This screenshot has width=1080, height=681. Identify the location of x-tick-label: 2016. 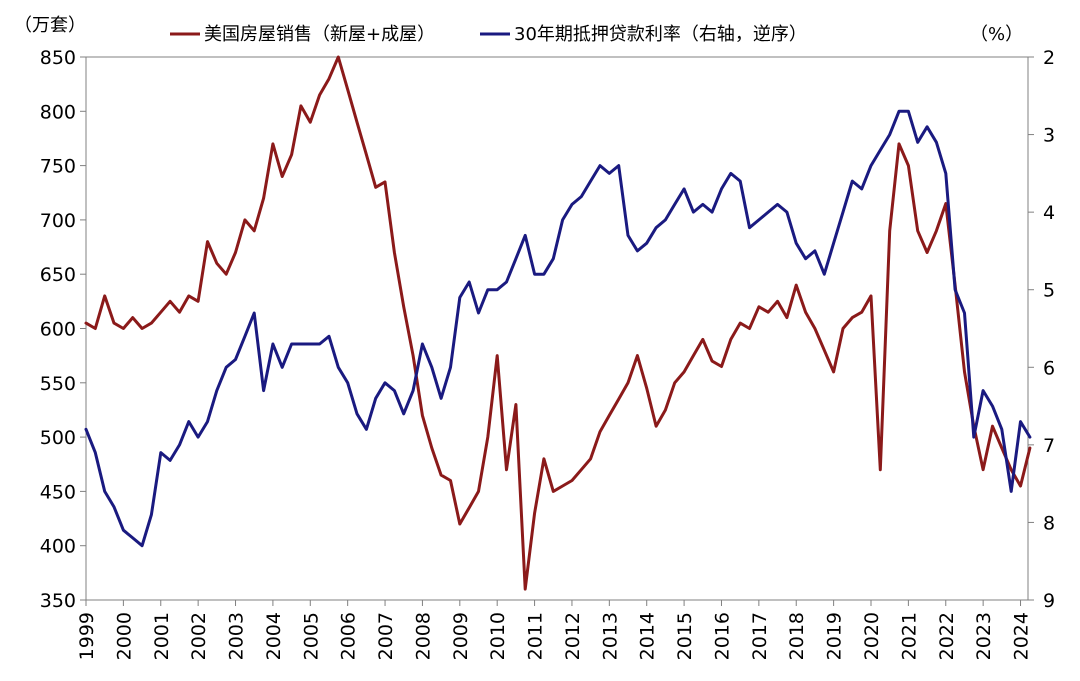
(722, 636).